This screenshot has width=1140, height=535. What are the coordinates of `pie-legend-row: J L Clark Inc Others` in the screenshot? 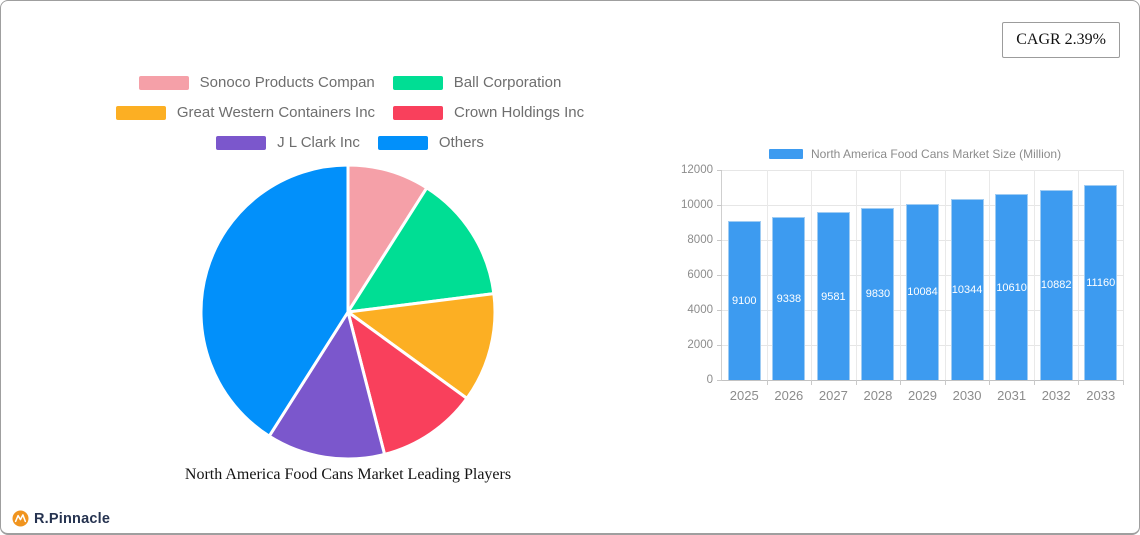 It's located at (350, 142).